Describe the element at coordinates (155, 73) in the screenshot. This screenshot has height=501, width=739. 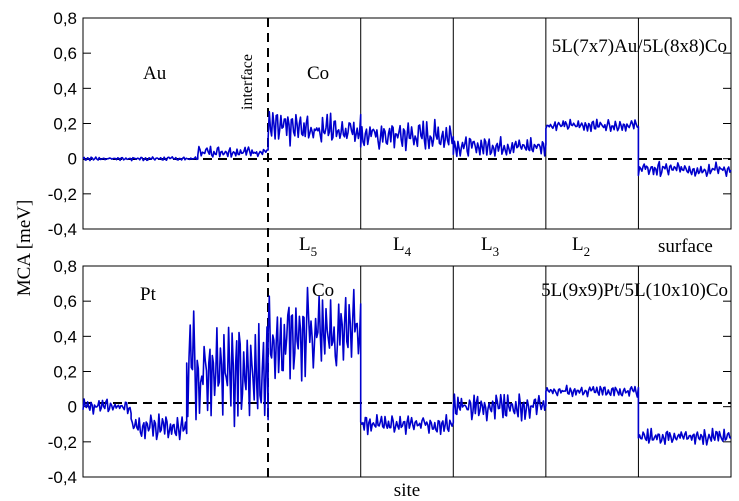
I see `top-substrate-label: Au` at that location.